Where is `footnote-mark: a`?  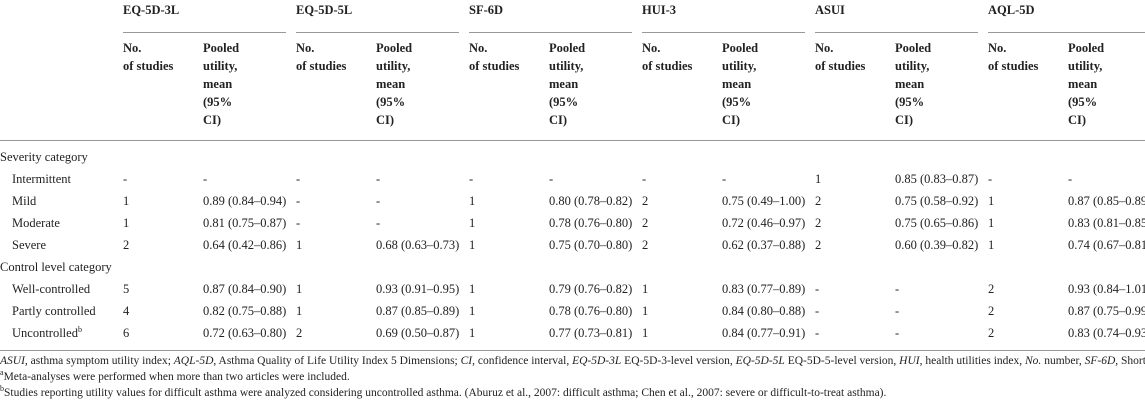
footnote-mark: a is located at coordinates (2, 373).